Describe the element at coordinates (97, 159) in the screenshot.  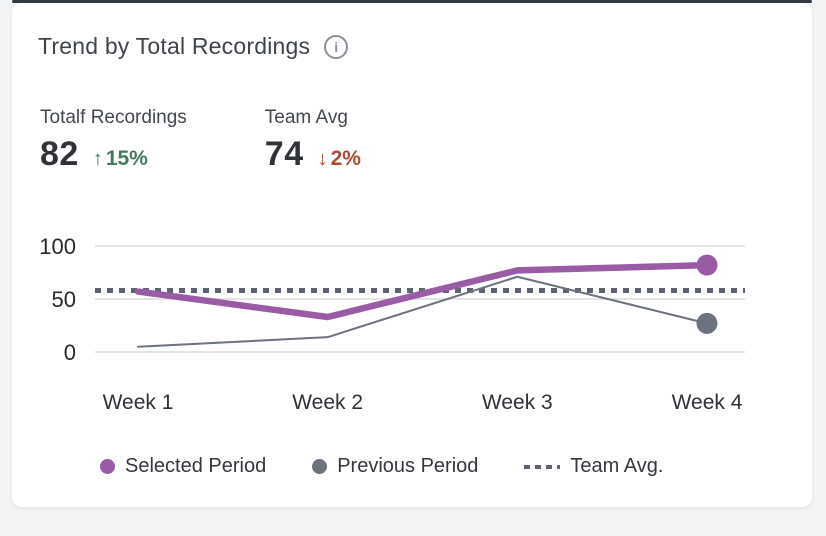
I see `arrow-up-icon: ↑` at that location.